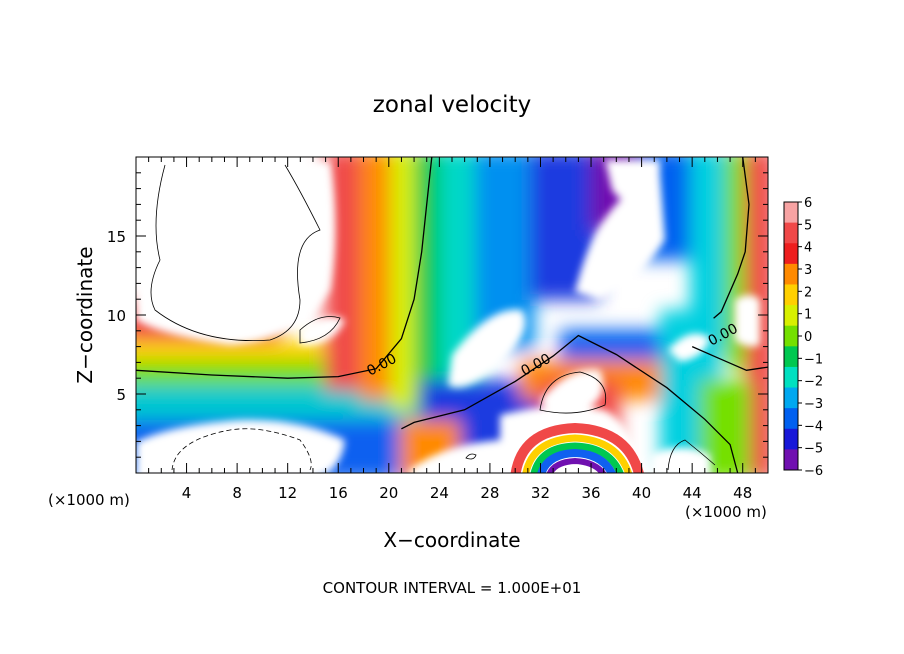  I want to click on x-axis-label: X−coordinate, so click(451, 540).